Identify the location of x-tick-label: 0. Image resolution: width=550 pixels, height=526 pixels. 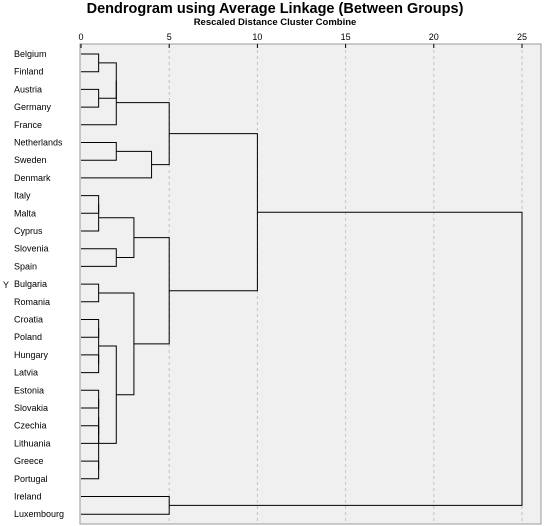
(80, 37).